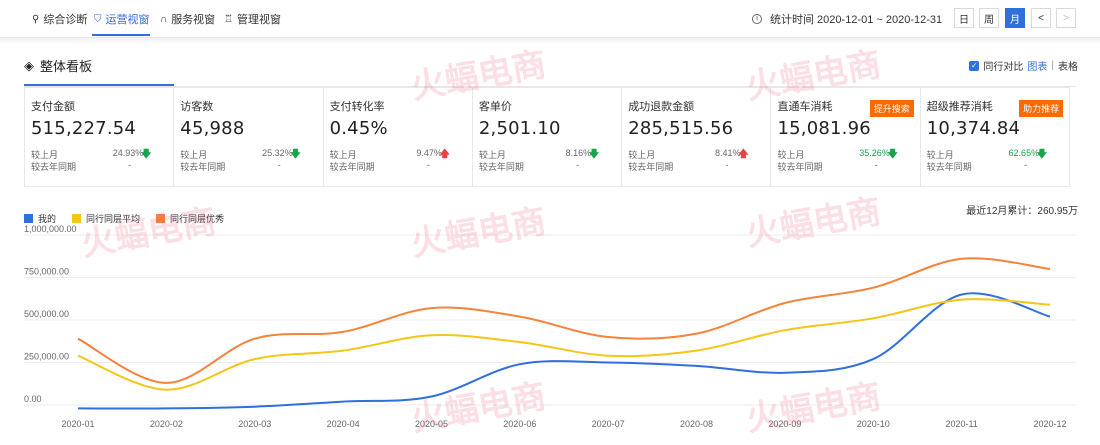 This screenshot has width=1100, height=445. I want to click on y-tick-label: 750,000.00, so click(46, 272).